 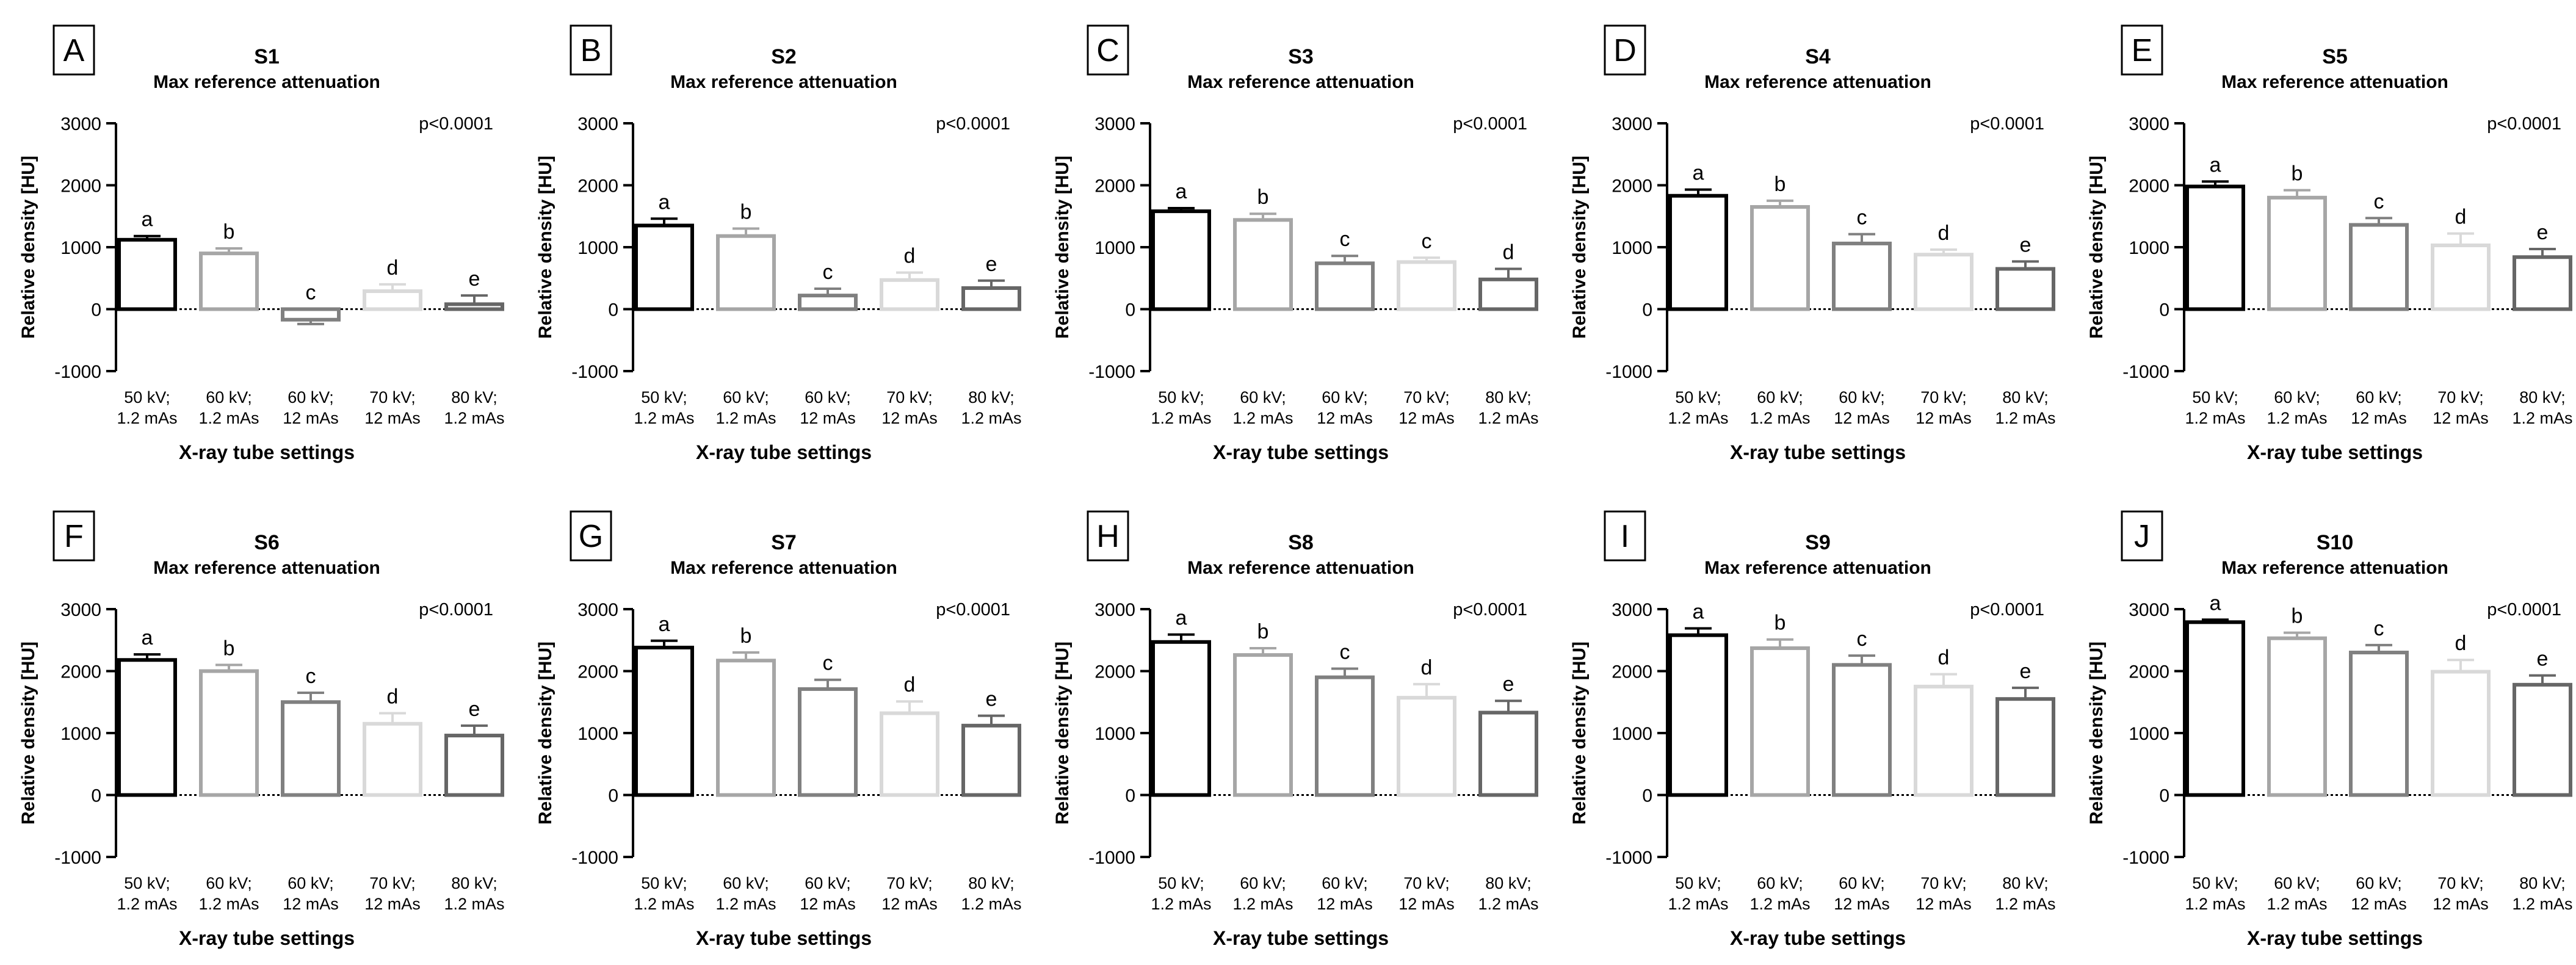 I want to click on chart-title: S3, so click(x=1301, y=56).